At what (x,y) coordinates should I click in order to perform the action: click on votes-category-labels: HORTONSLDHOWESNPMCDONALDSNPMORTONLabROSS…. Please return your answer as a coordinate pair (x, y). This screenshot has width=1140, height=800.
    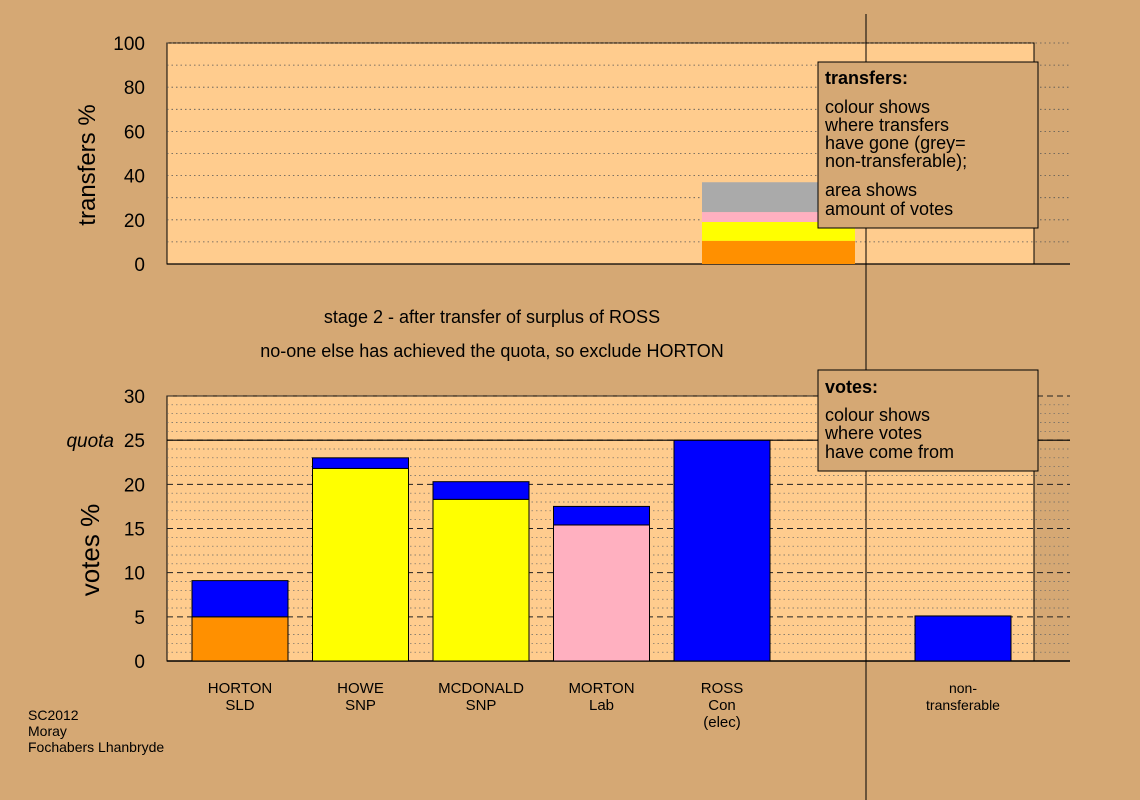
    Looking at the image, I should click on (604, 705).